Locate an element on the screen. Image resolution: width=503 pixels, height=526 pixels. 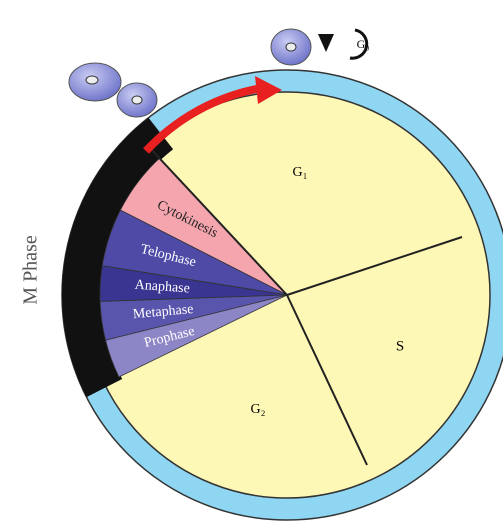
m-phase-label: M Phase is located at coordinates (31, 270).